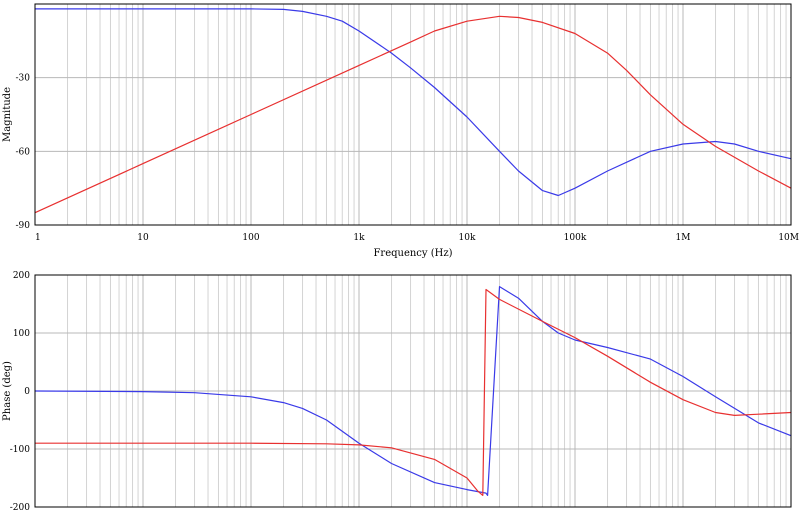 This screenshot has width=800, height=512. I want to click on x-tick-label: 1, so click(38, 238).